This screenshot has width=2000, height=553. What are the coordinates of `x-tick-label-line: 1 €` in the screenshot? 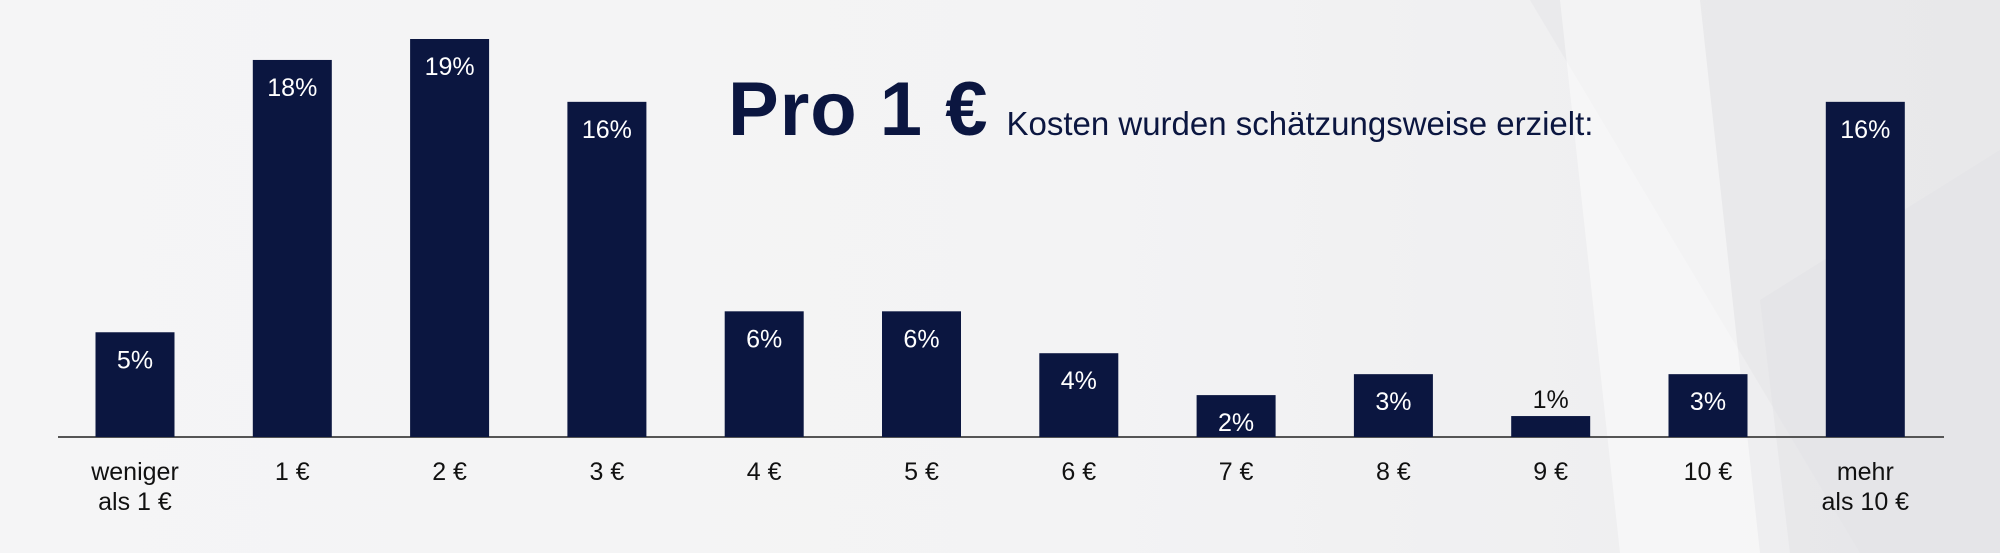 It's located at (292, 472).